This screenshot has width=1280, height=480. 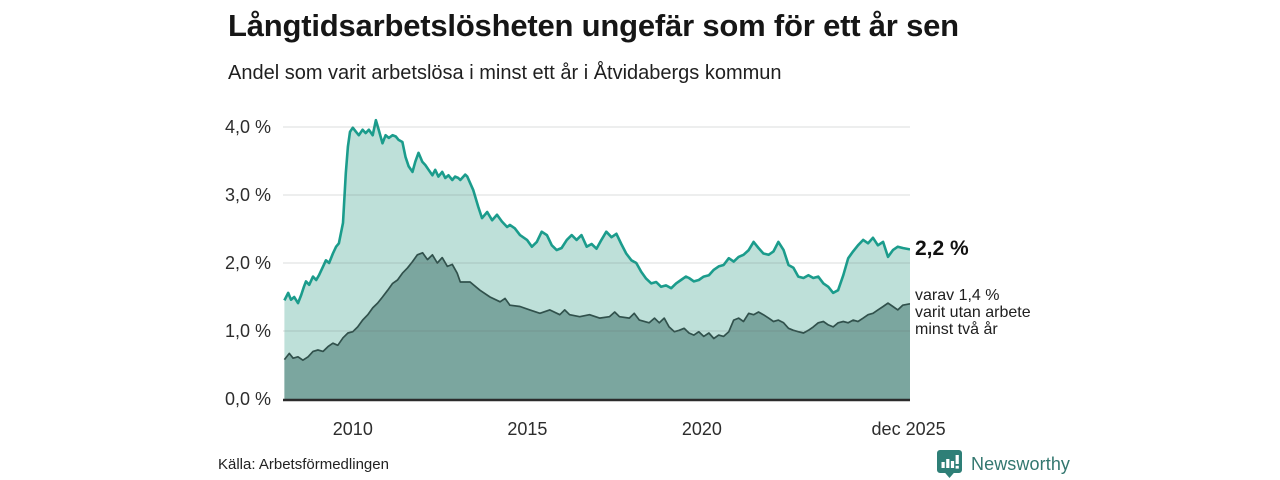 I want to click on y-tick-label: 1,0 %, so click(x=247, y=331).